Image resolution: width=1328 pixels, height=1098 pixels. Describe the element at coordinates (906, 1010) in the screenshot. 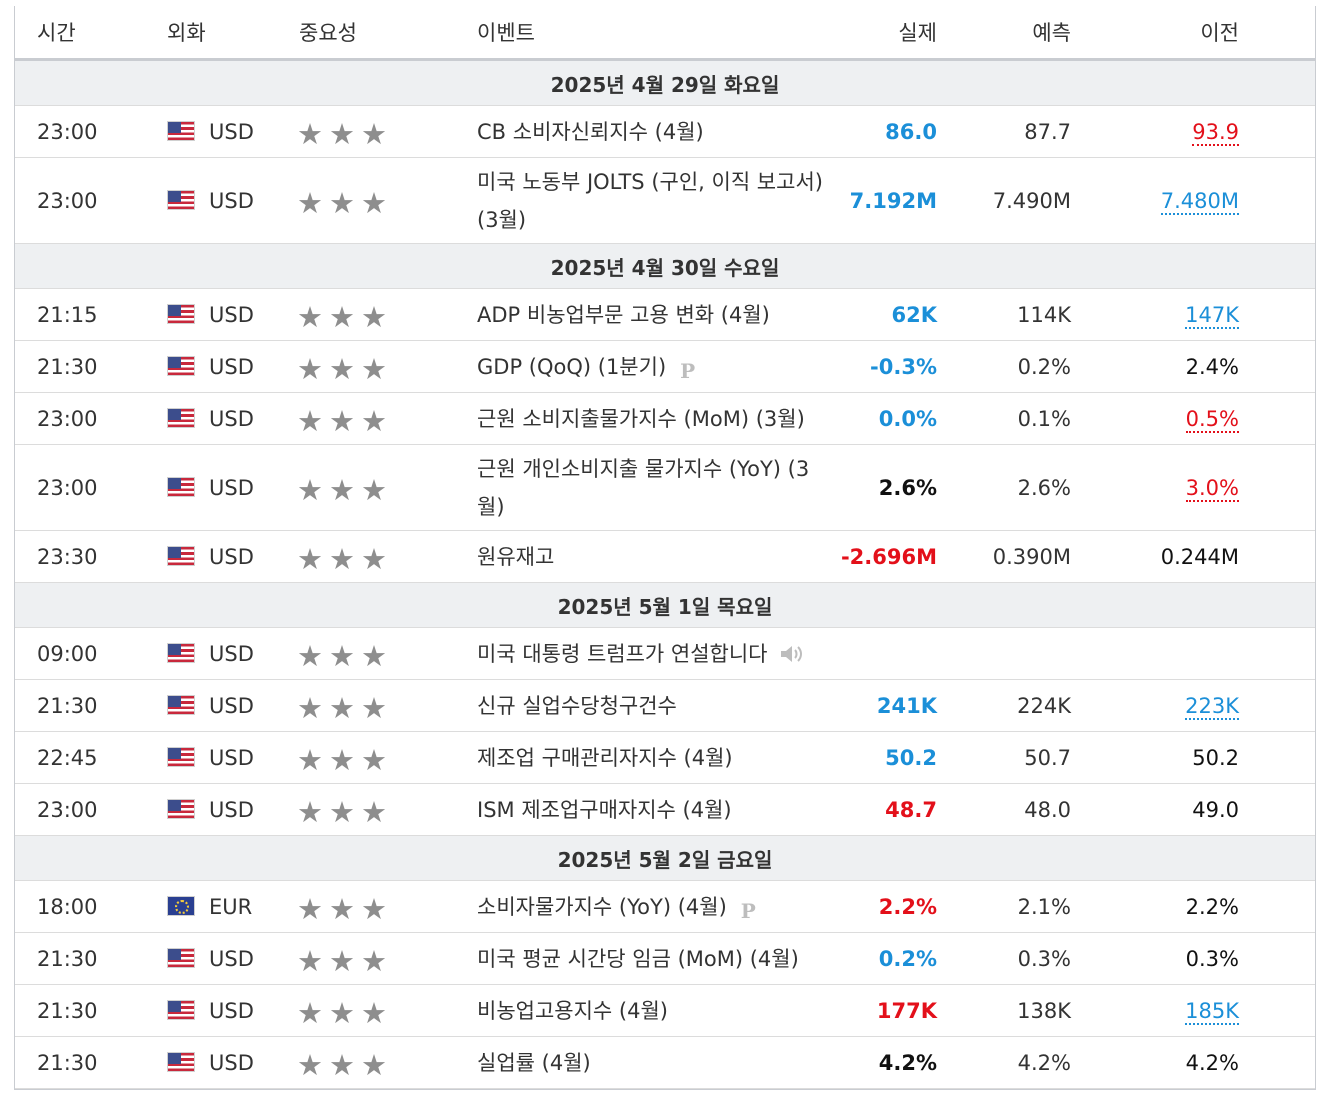

I see `event-actual: 177K` at that location.